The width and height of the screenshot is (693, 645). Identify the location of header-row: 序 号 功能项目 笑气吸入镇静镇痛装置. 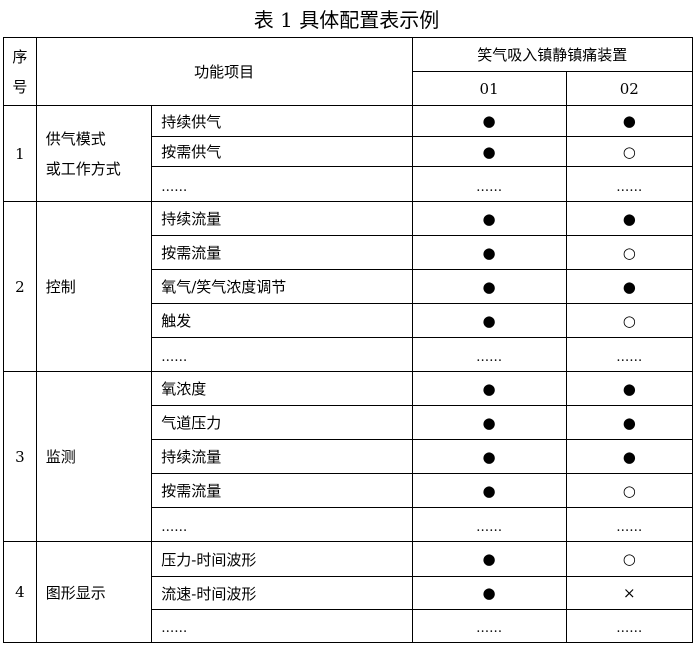
(348, 71).